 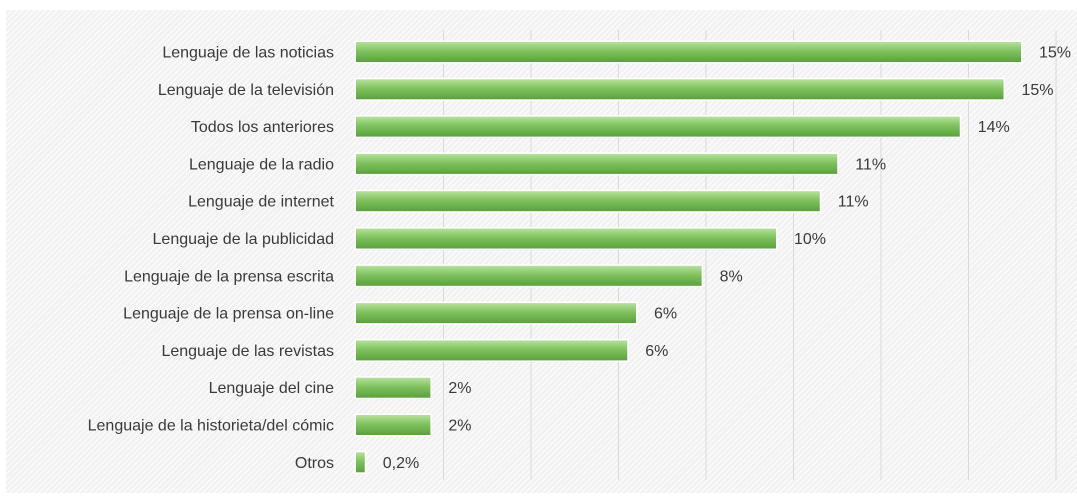 What do you see at coordinates (261, 164) in the screenshot?
I see `category-label: Lenguaje de la radio` at bounding box center [261, 164].